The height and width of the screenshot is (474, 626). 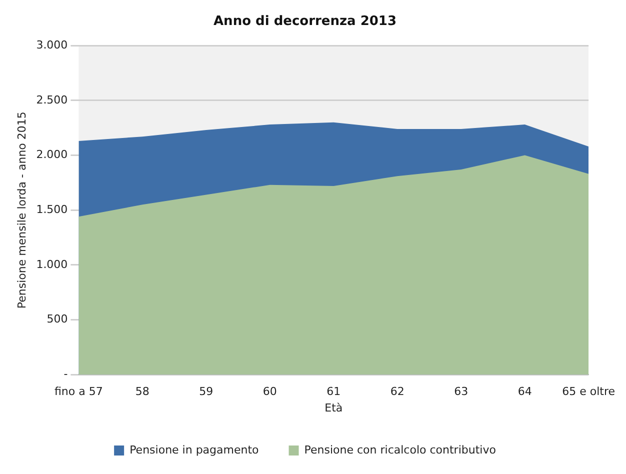 What do you see at coordinates (52, 264) in the screenshot?
I see `y-tick-label: 1.000` at bounding box center [52, 264].